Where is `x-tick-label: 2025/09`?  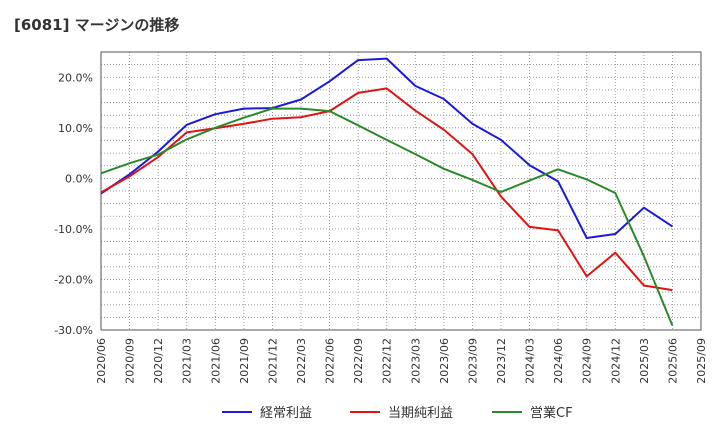
x-tick-label: 2025/09 is located at coordinates (701, 361).